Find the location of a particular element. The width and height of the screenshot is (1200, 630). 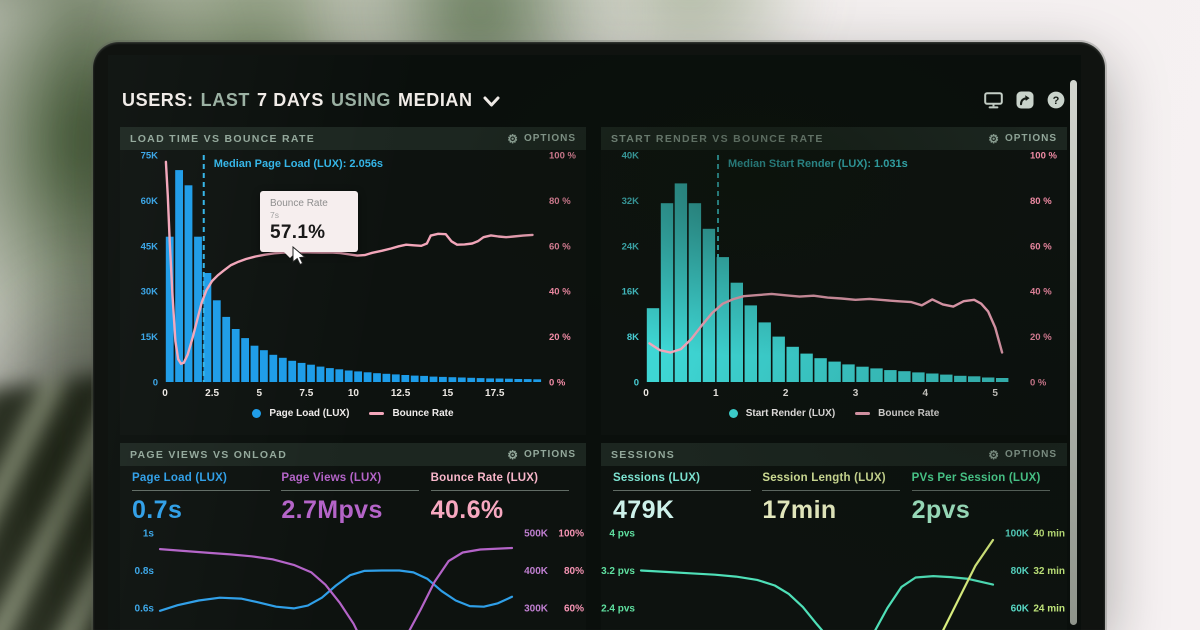

title-7days: 7 DAYS is located at coordinates (291, 99).